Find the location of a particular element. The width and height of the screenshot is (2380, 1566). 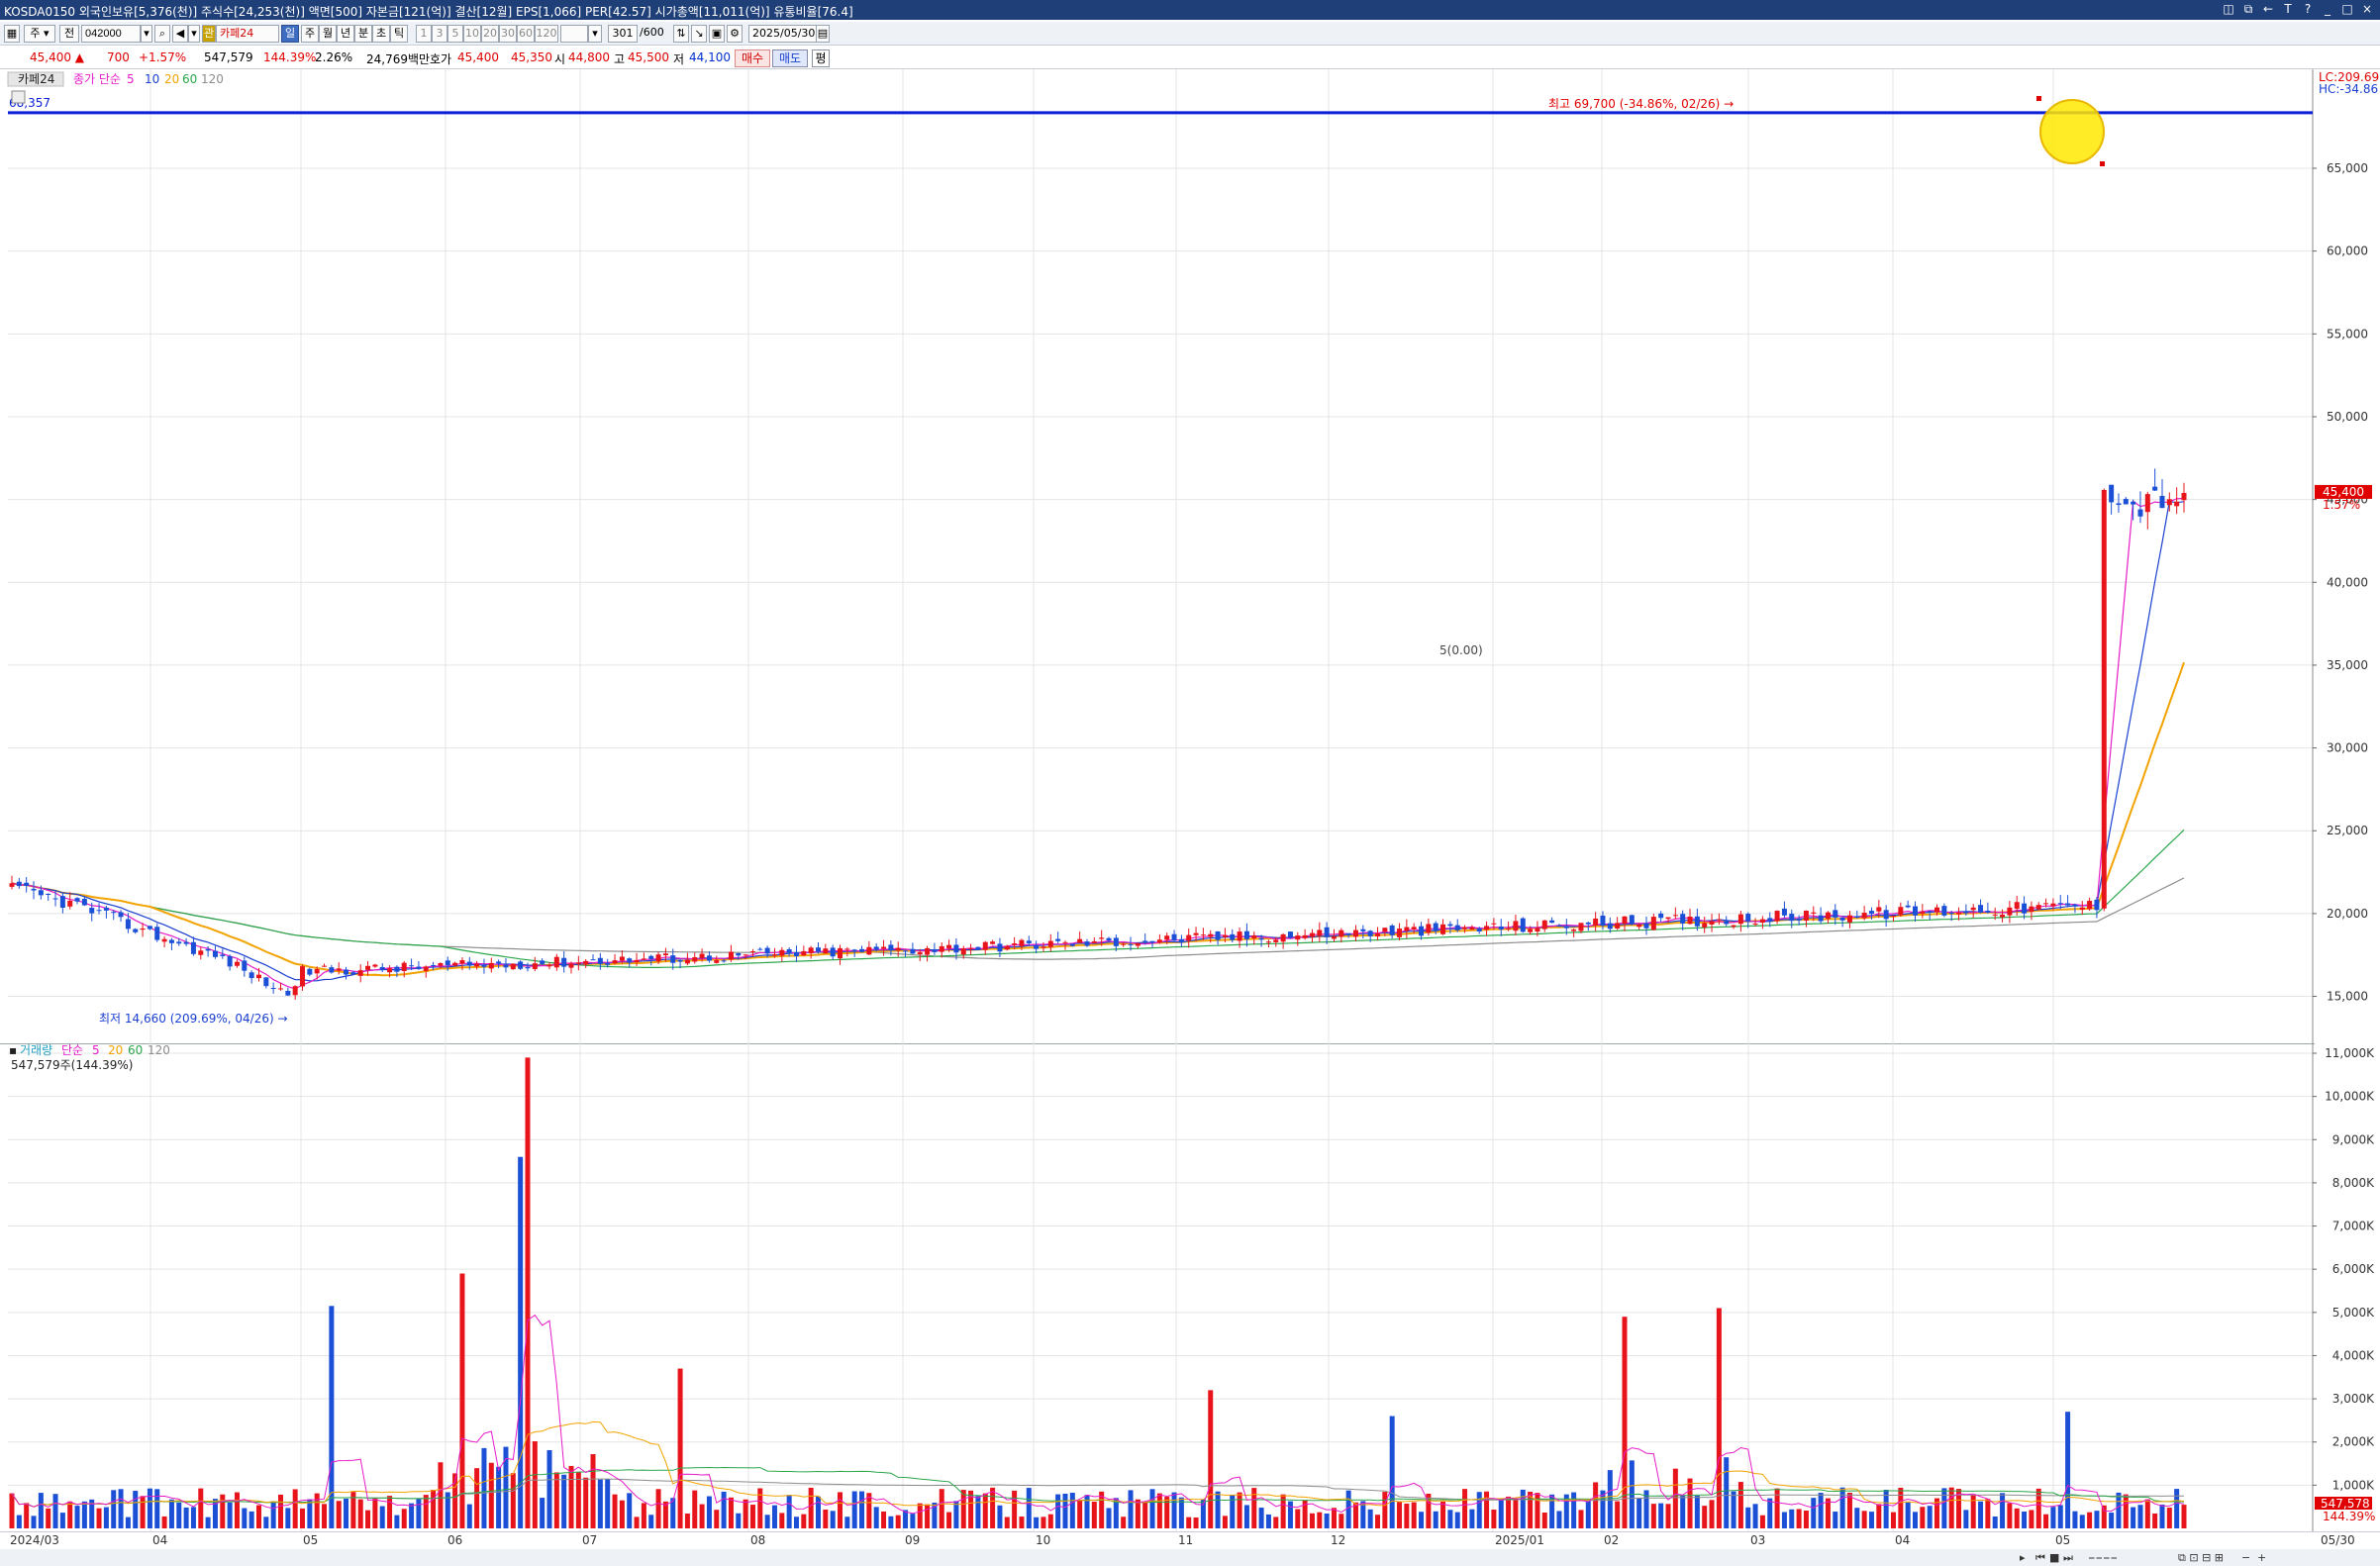

price-legend-ma-label: 종가 단순 is located at coordinates (97, 79).